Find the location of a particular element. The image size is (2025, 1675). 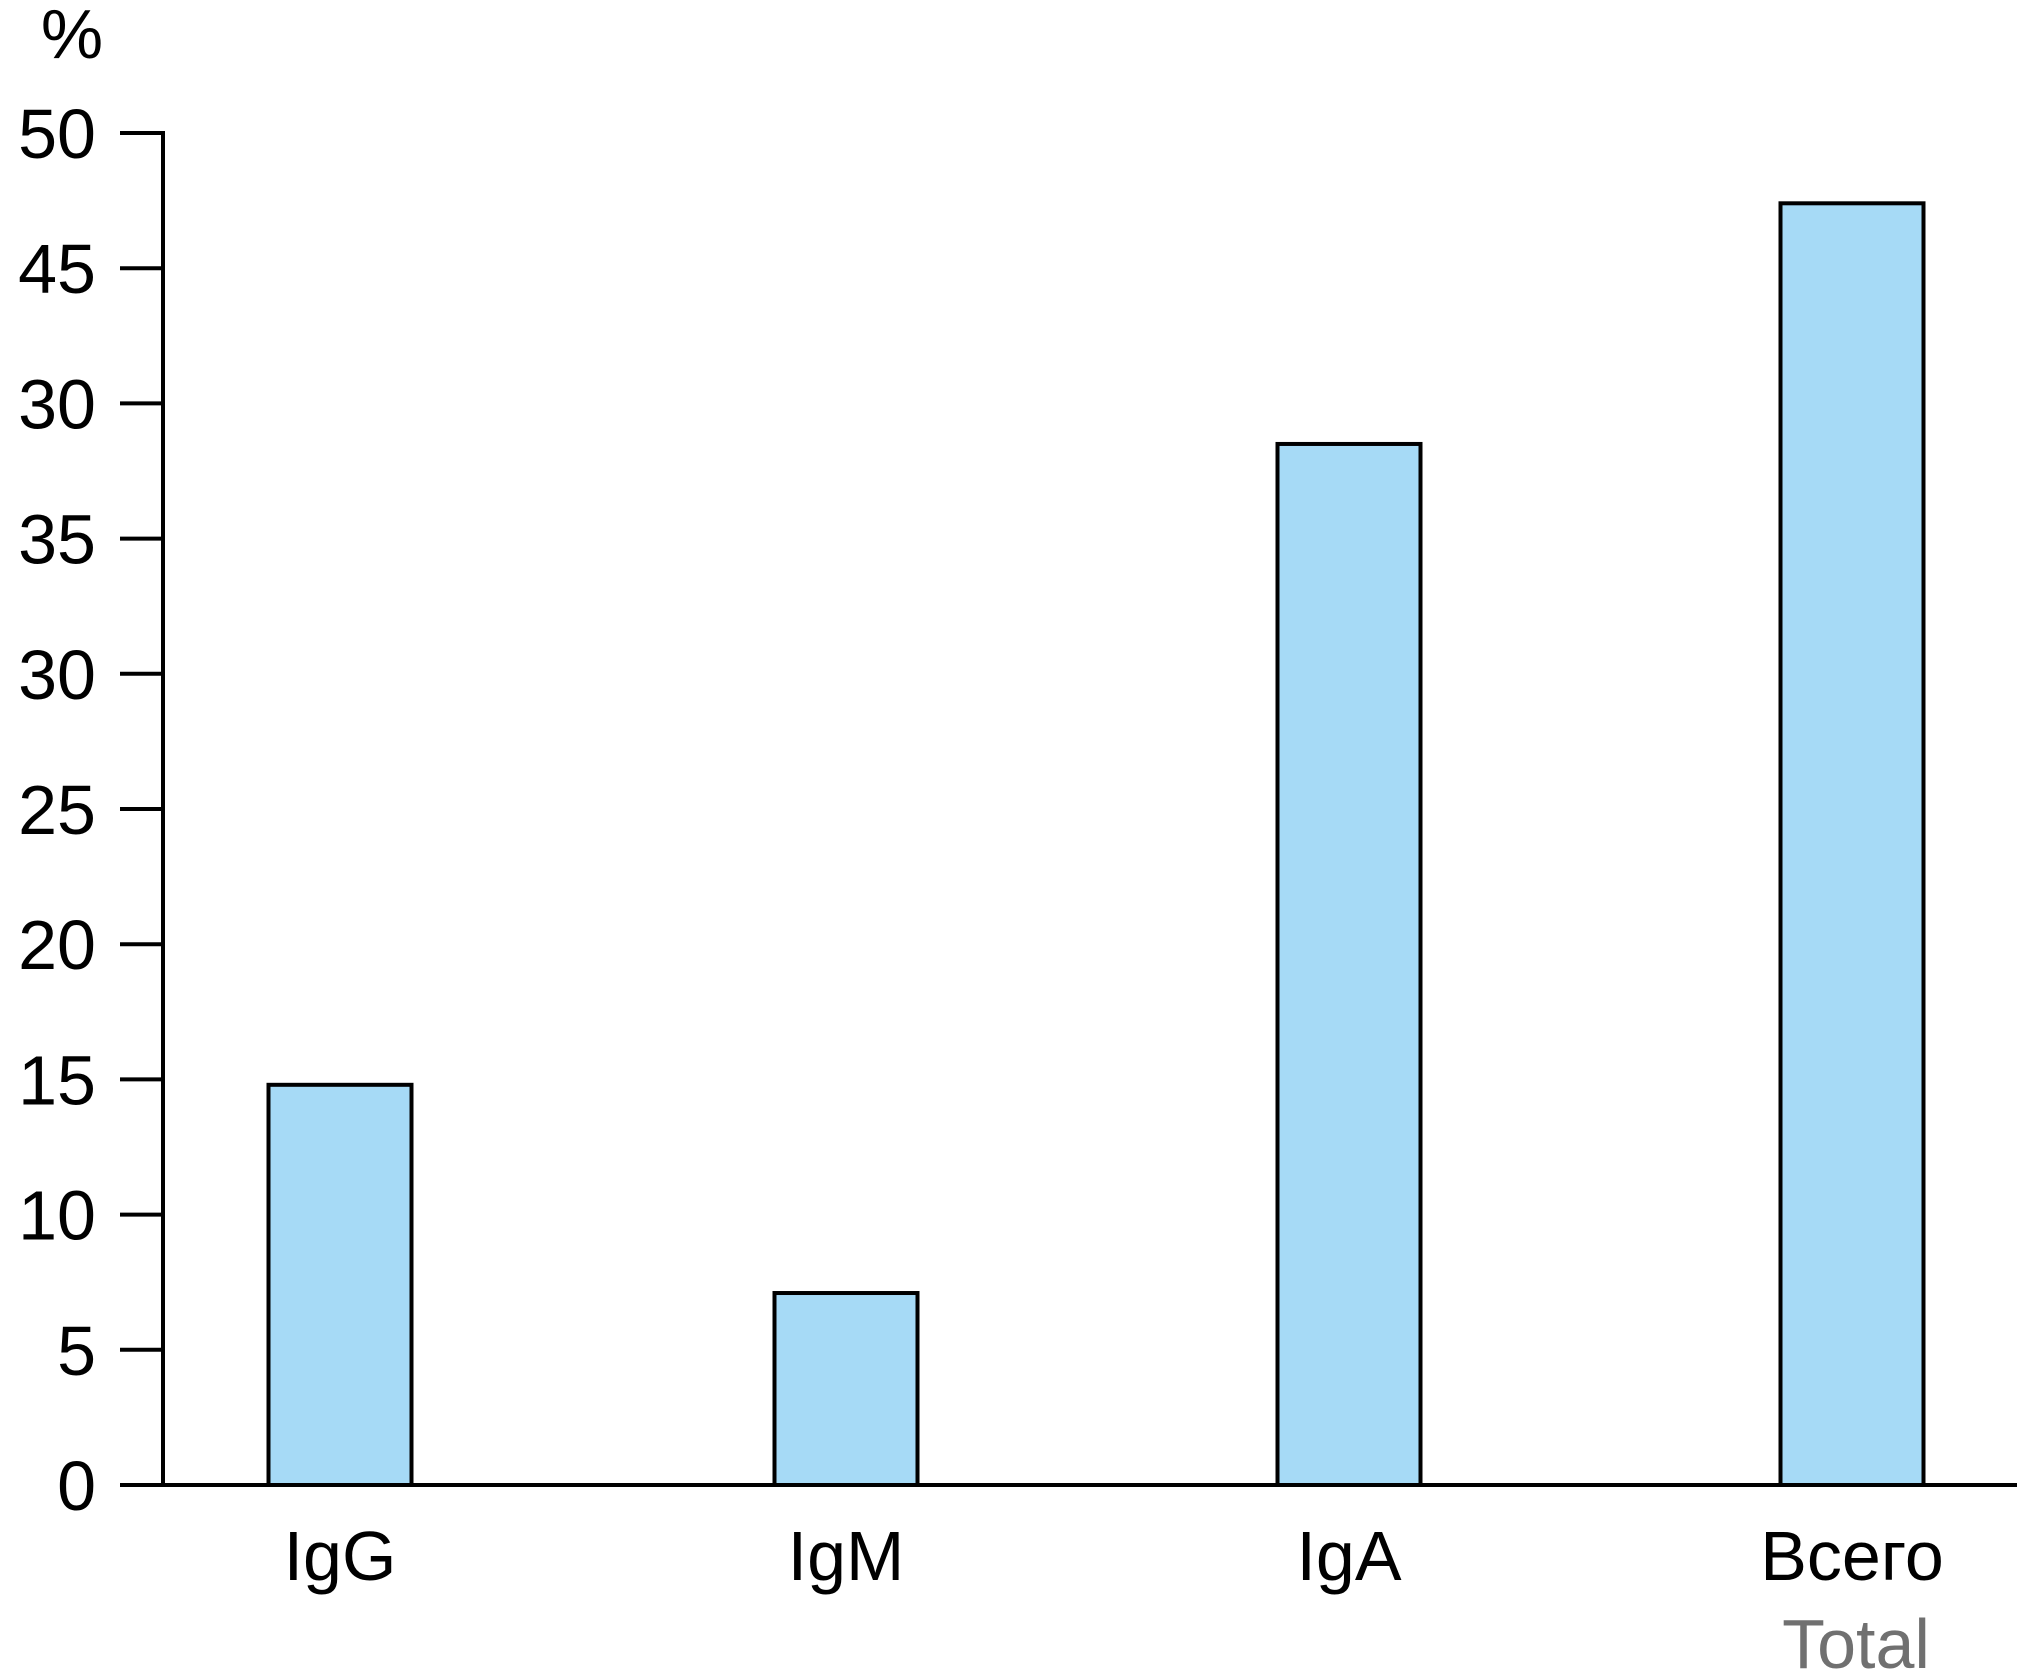

x-tick-label: Всего is located at coordinates (1852, 1556).